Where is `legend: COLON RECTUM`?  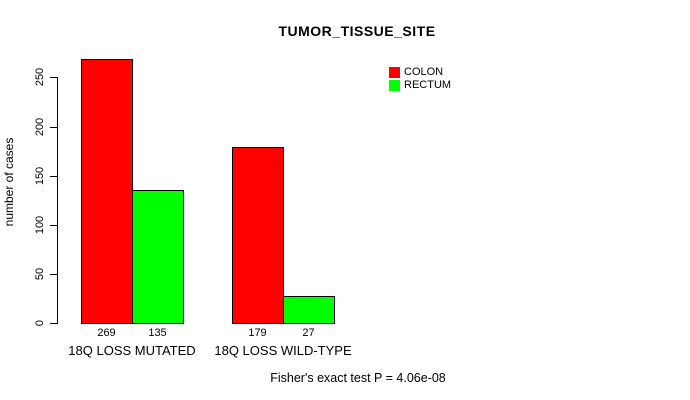
legend: COLON RECTUM is located at coordinates (420, 79).